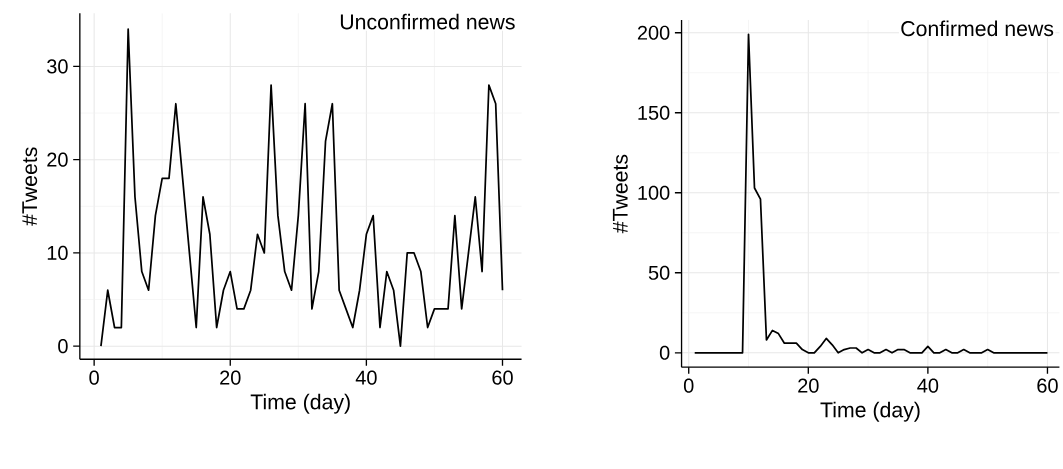 This screenshot has height=469, width=1063. What do you see at coordinates (659, 272) in the screenshot?
I see `y-tick-label: 50` at bounding box center [659, 272].